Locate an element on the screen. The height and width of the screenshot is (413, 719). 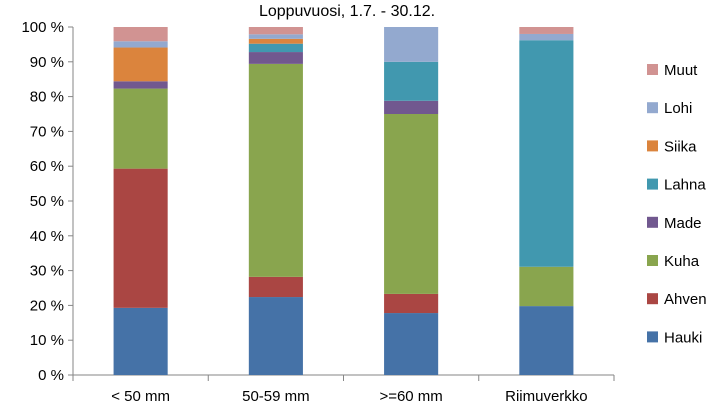
y-tick-label: 0 % is located at coordinates (51, 375).